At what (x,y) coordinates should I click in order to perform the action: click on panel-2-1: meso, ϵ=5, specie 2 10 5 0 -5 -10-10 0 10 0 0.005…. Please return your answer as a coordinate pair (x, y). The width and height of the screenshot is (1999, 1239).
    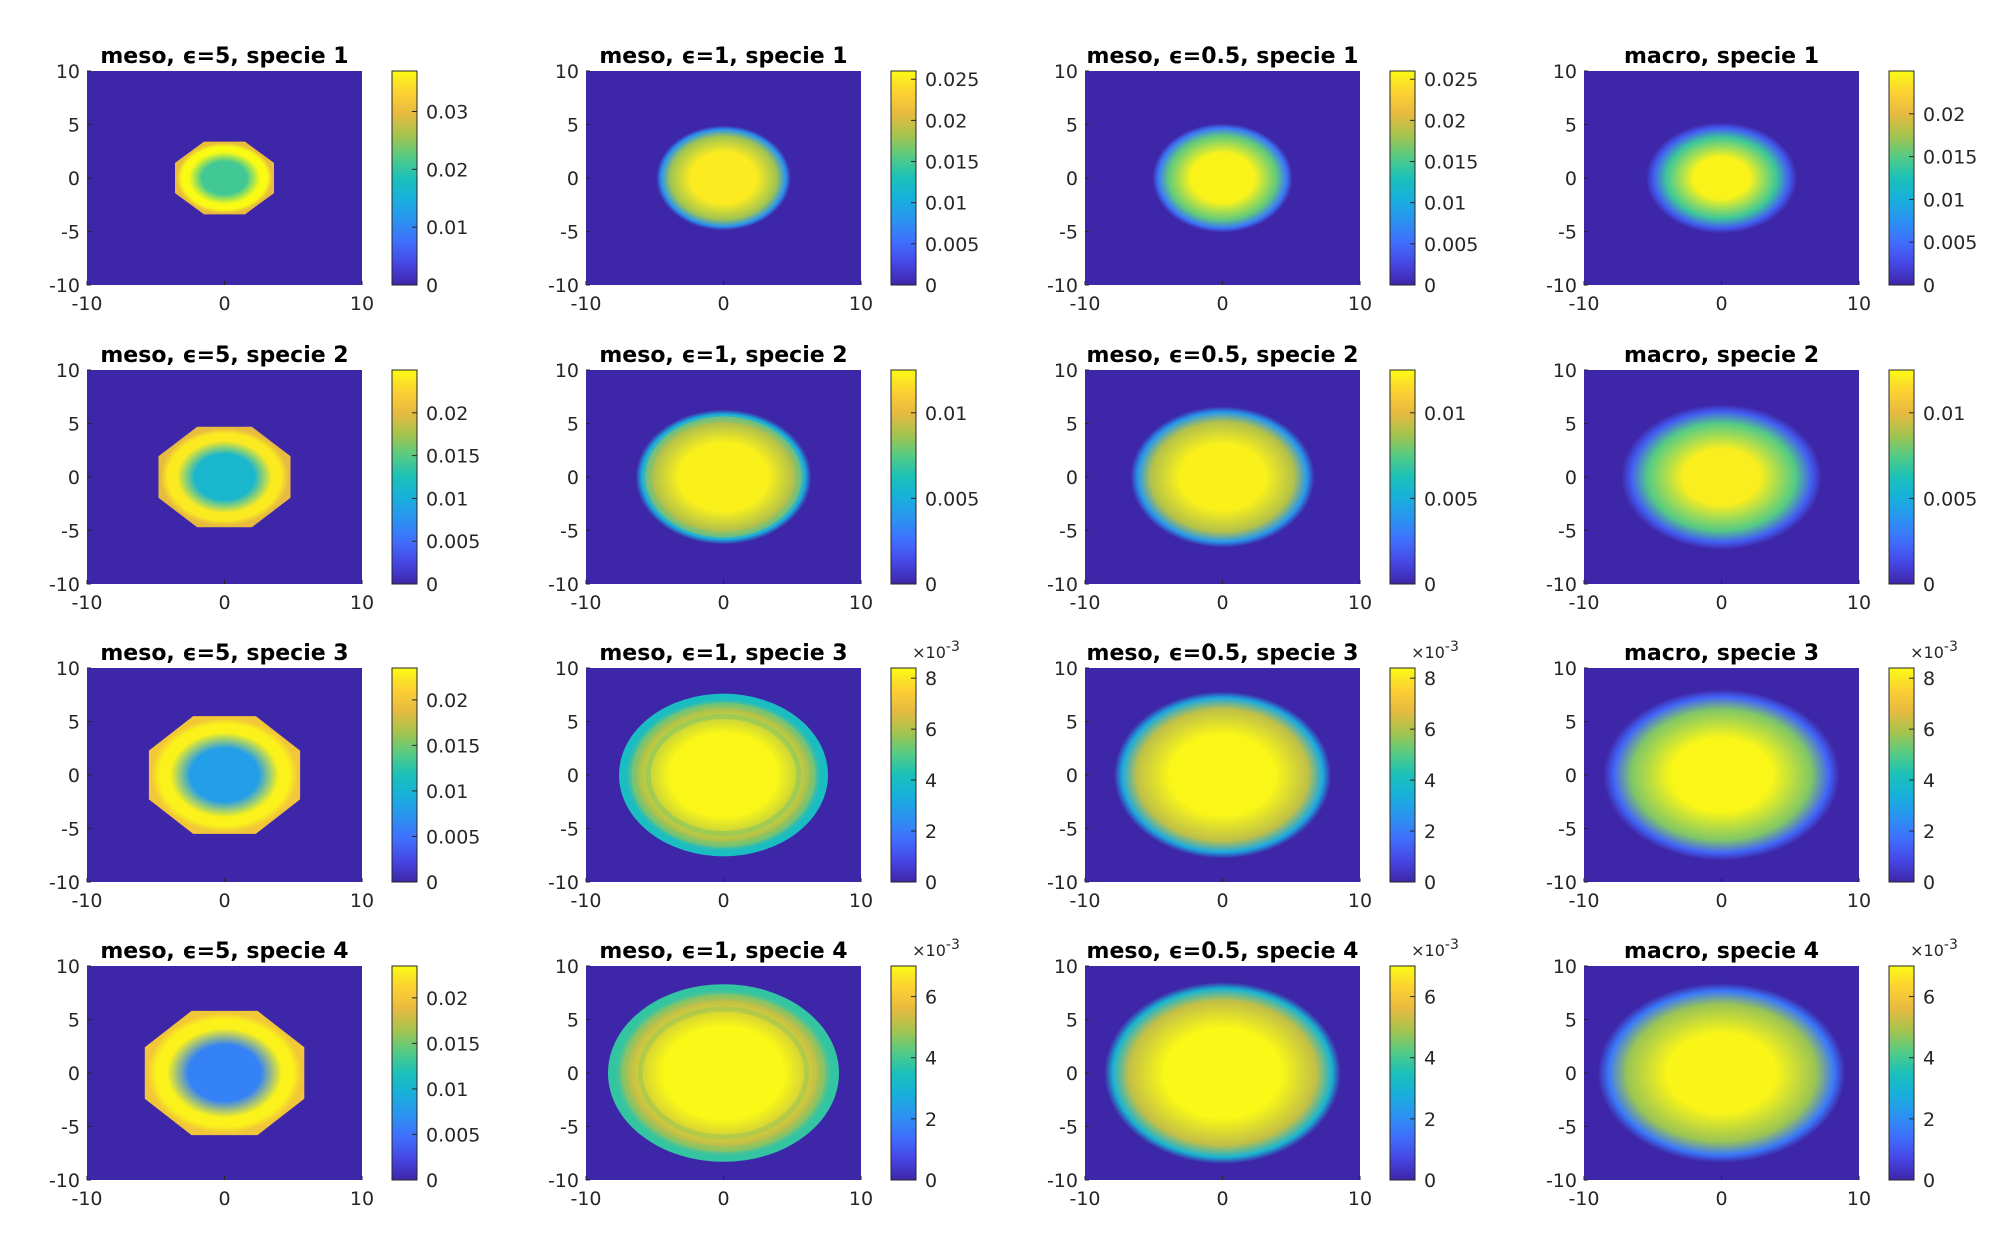
    Looking at the image, I should click on (264, 478).